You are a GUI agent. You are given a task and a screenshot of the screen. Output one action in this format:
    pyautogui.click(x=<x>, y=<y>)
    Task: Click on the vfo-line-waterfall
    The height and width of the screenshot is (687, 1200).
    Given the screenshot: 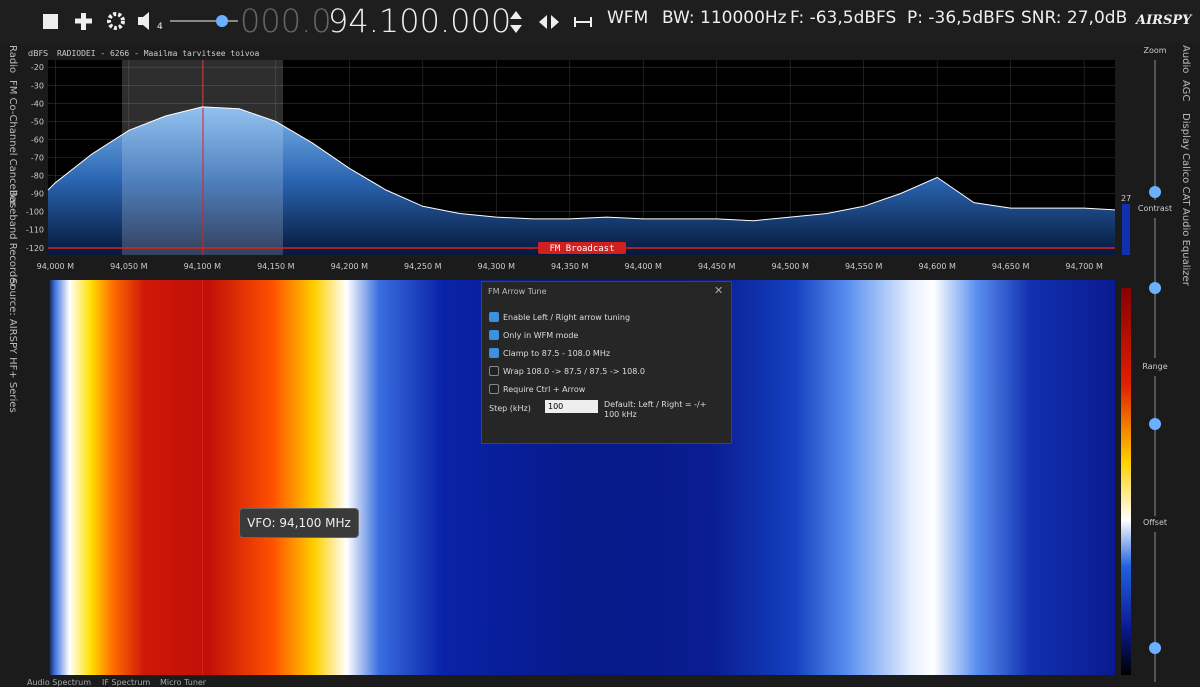 What is the action you would take?
    pyautogui.click(x=202, y=477)
    